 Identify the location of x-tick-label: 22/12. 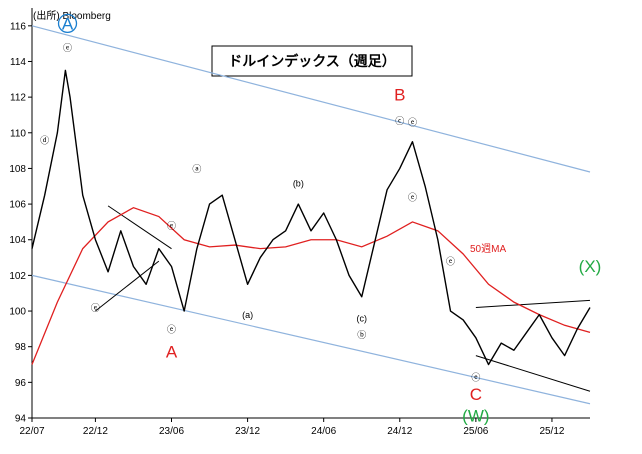
(95, 431).